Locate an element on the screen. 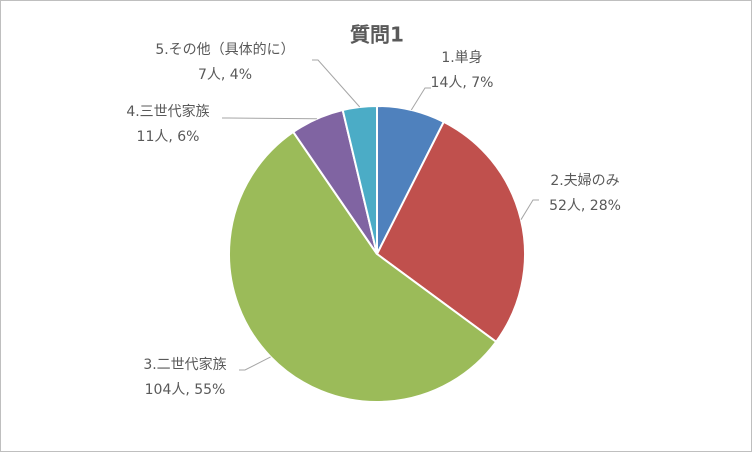 The height and width of the screenshot is (452, 752). data-label: 14人, 7% is located at coordinates (462, 83).